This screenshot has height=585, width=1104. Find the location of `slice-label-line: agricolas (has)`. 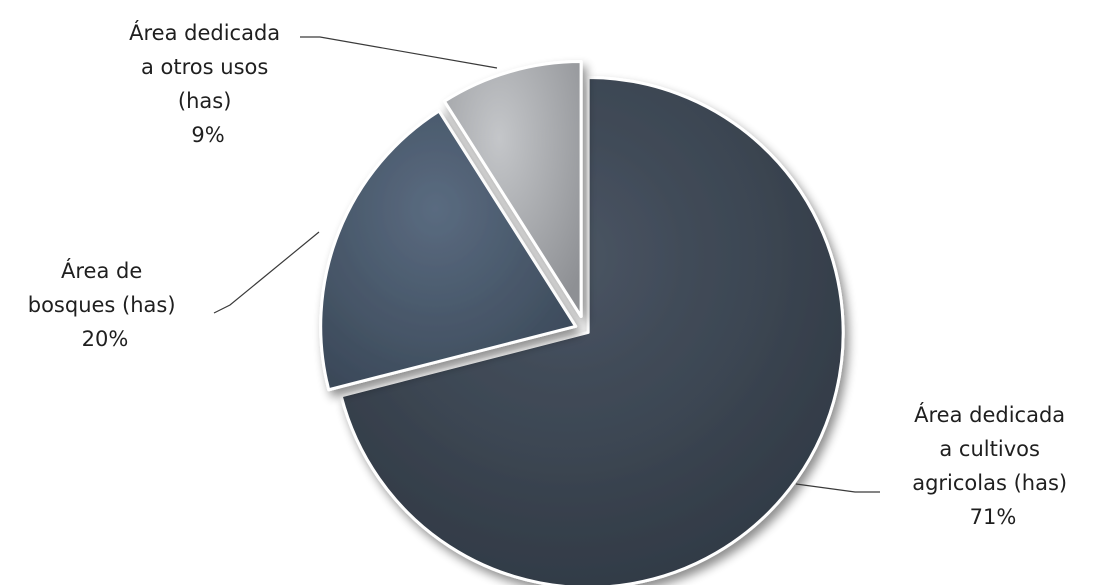

slice-label-line: agricolas (has) is located at coordinates (989, 483).